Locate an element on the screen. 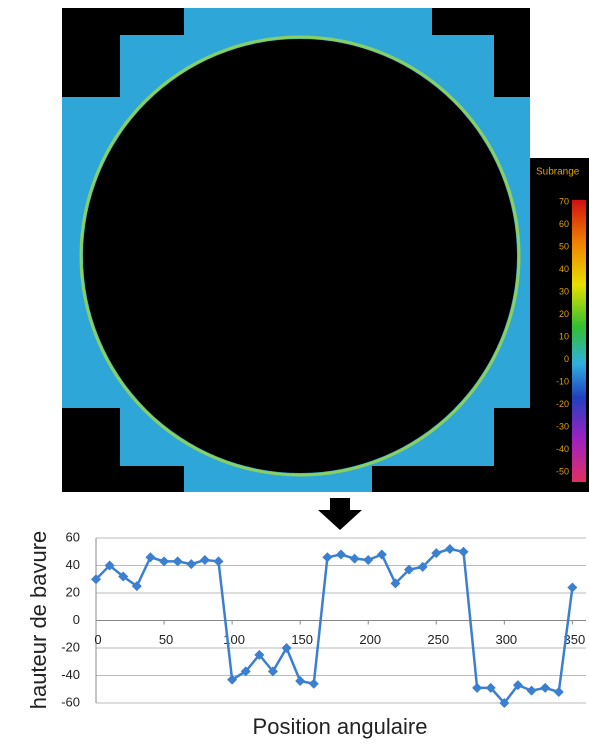  y-tick-label: -40 is located at coordinates (70, 674).